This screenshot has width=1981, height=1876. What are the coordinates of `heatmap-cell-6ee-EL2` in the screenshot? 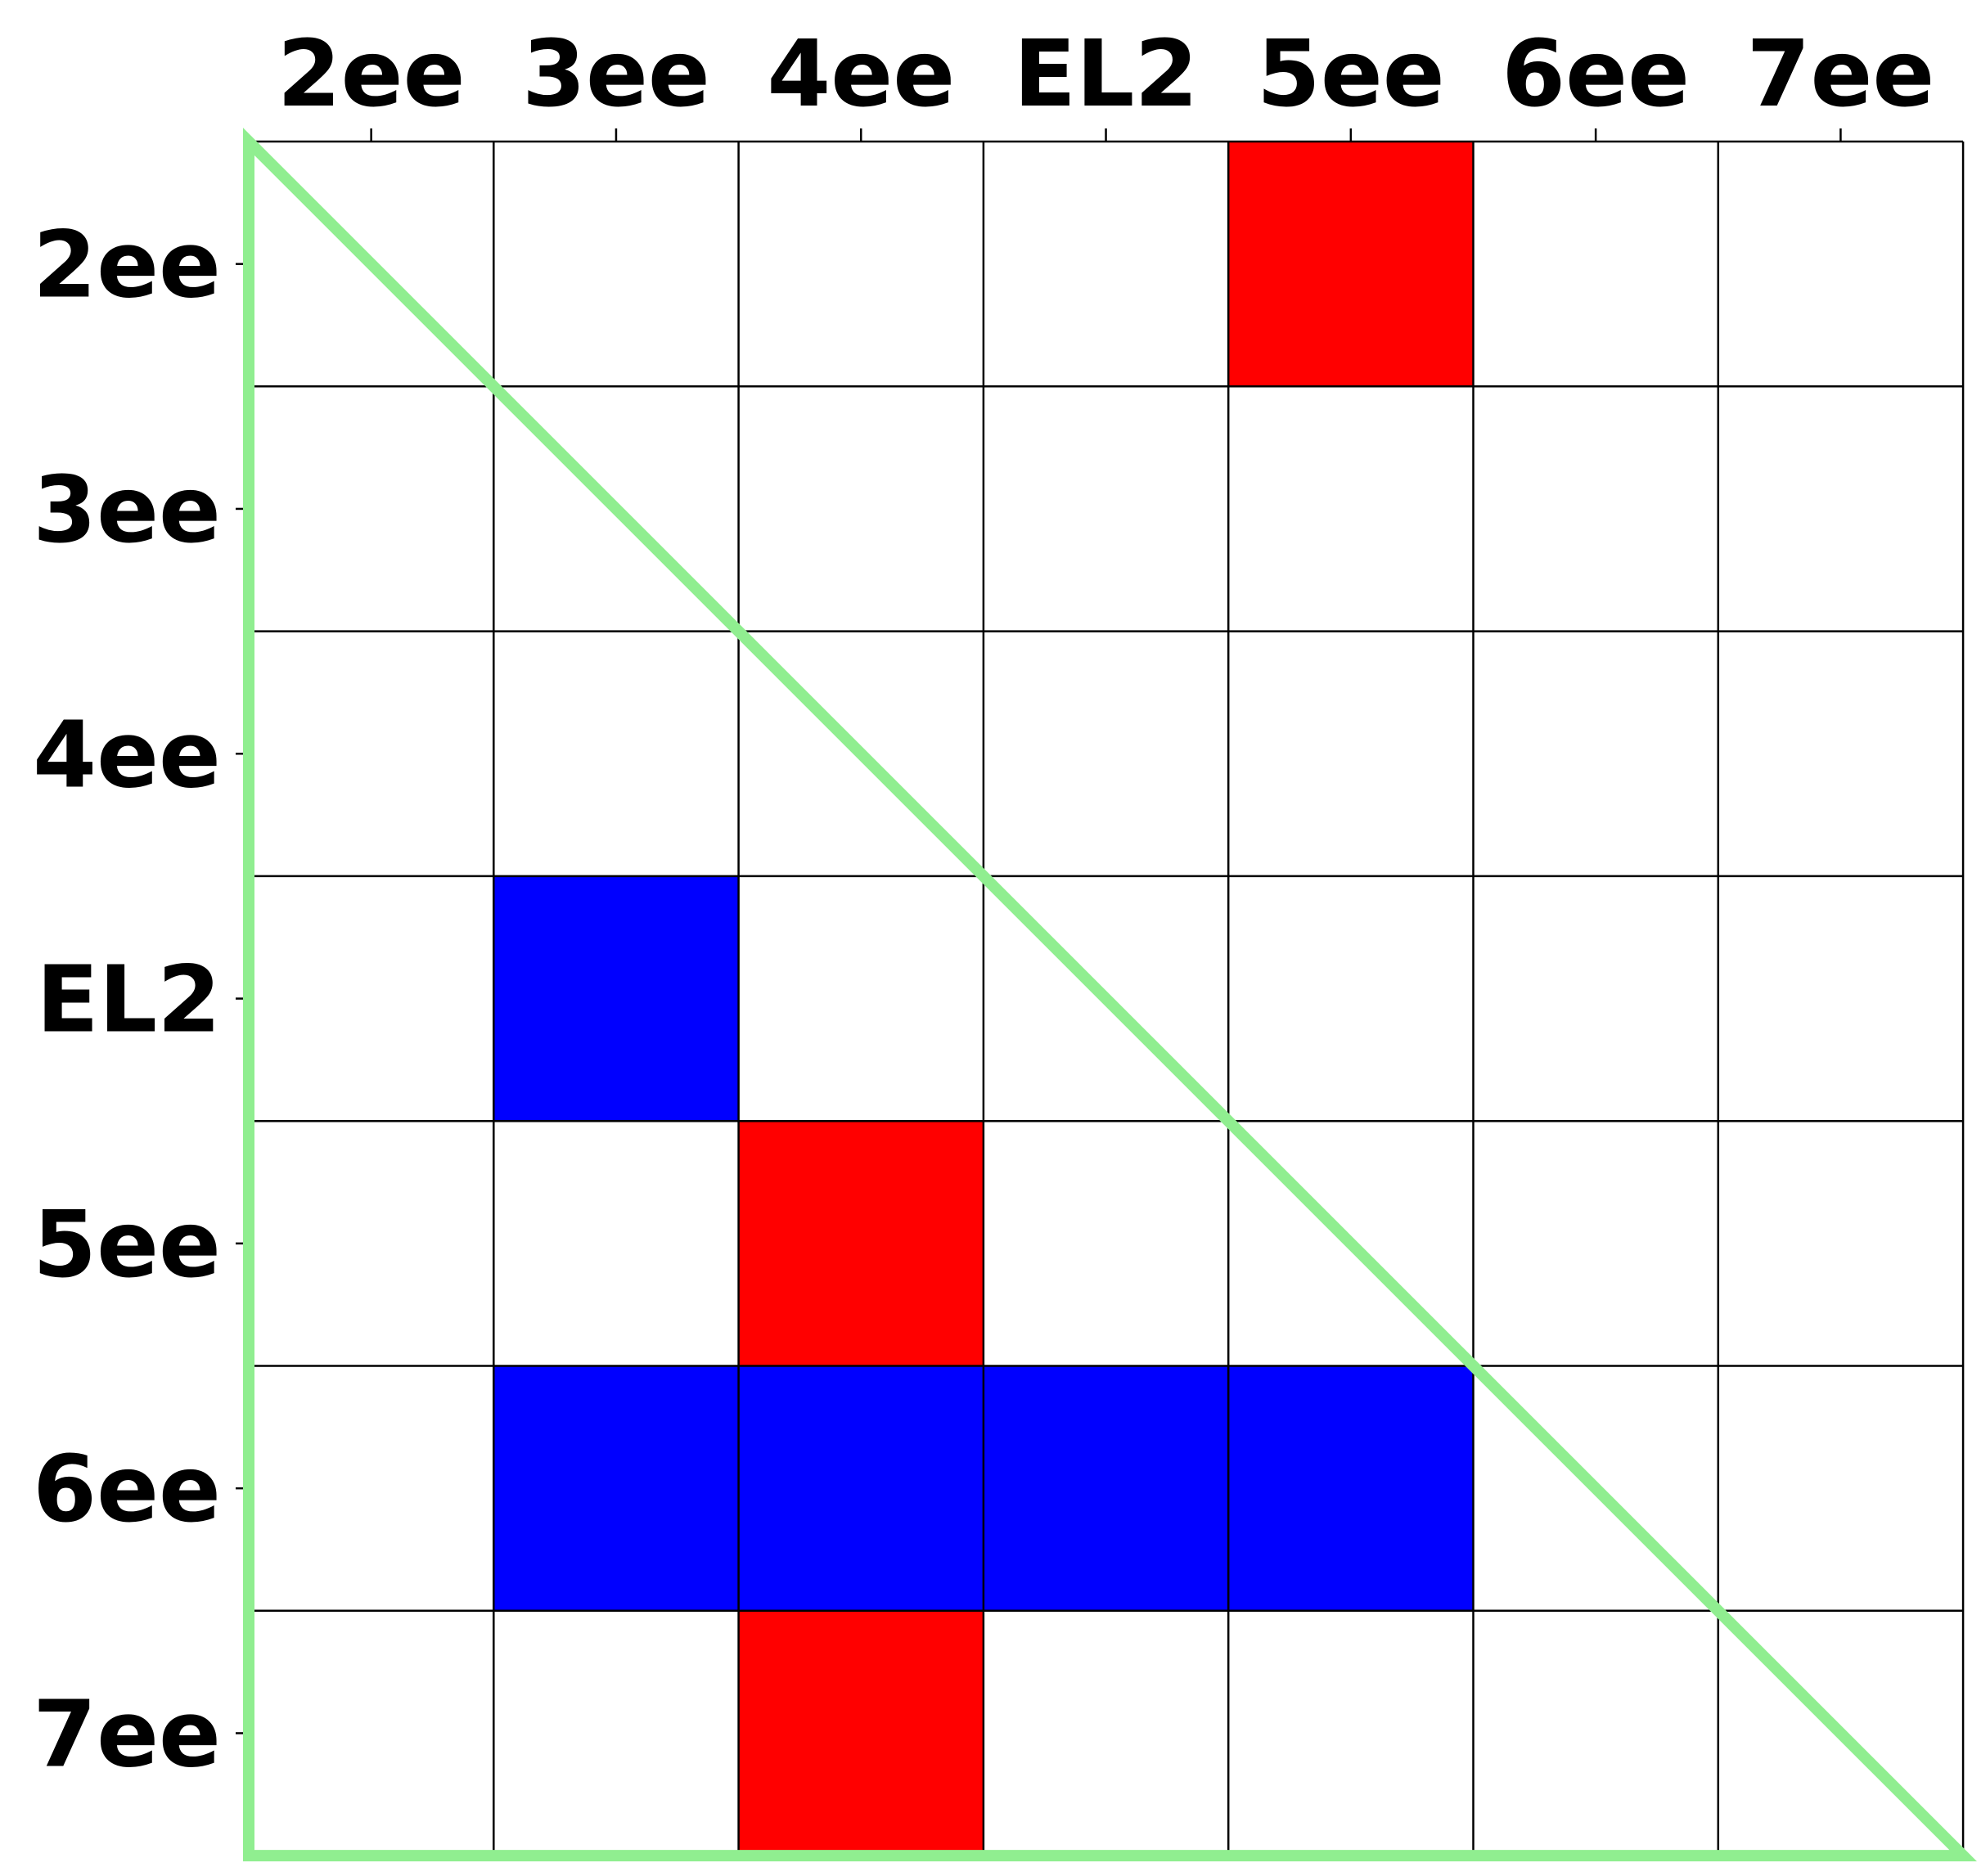 It's located at (1106, 1488).